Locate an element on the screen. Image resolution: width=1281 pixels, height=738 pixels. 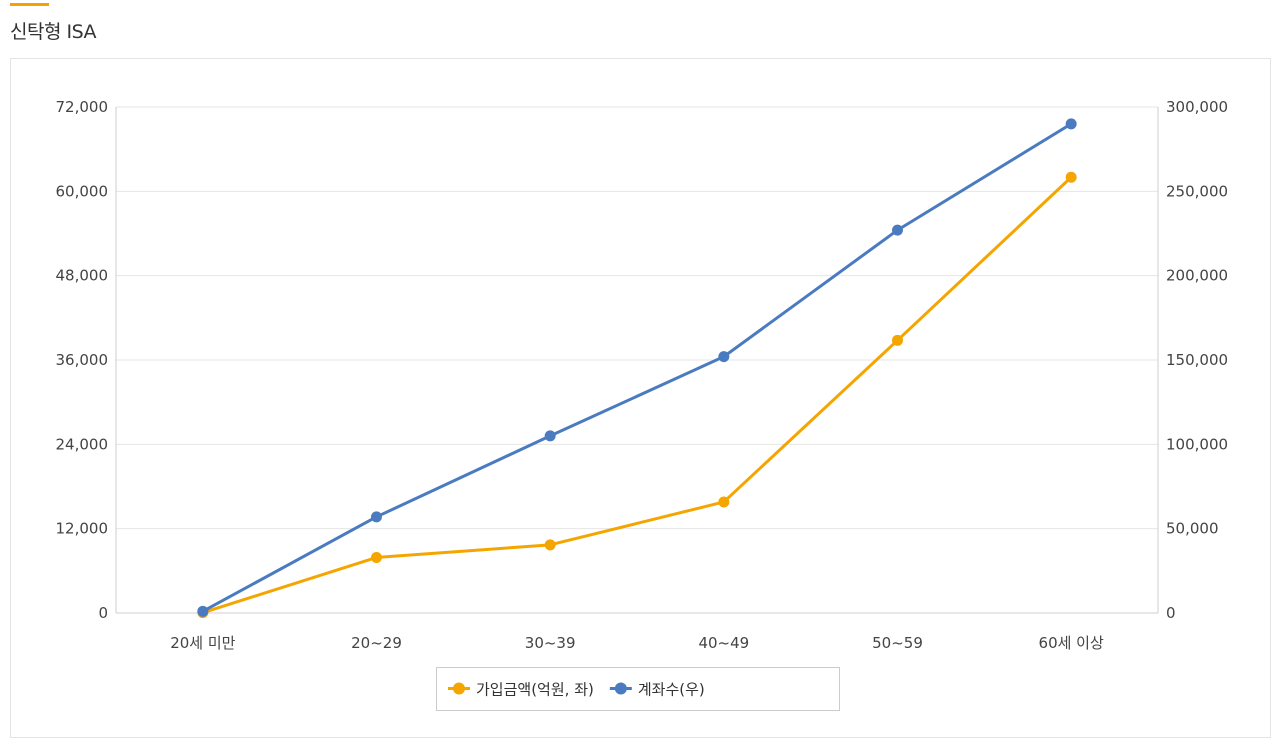
y-right-tick-label: 50,000 is located at coordinates (1192, 529).